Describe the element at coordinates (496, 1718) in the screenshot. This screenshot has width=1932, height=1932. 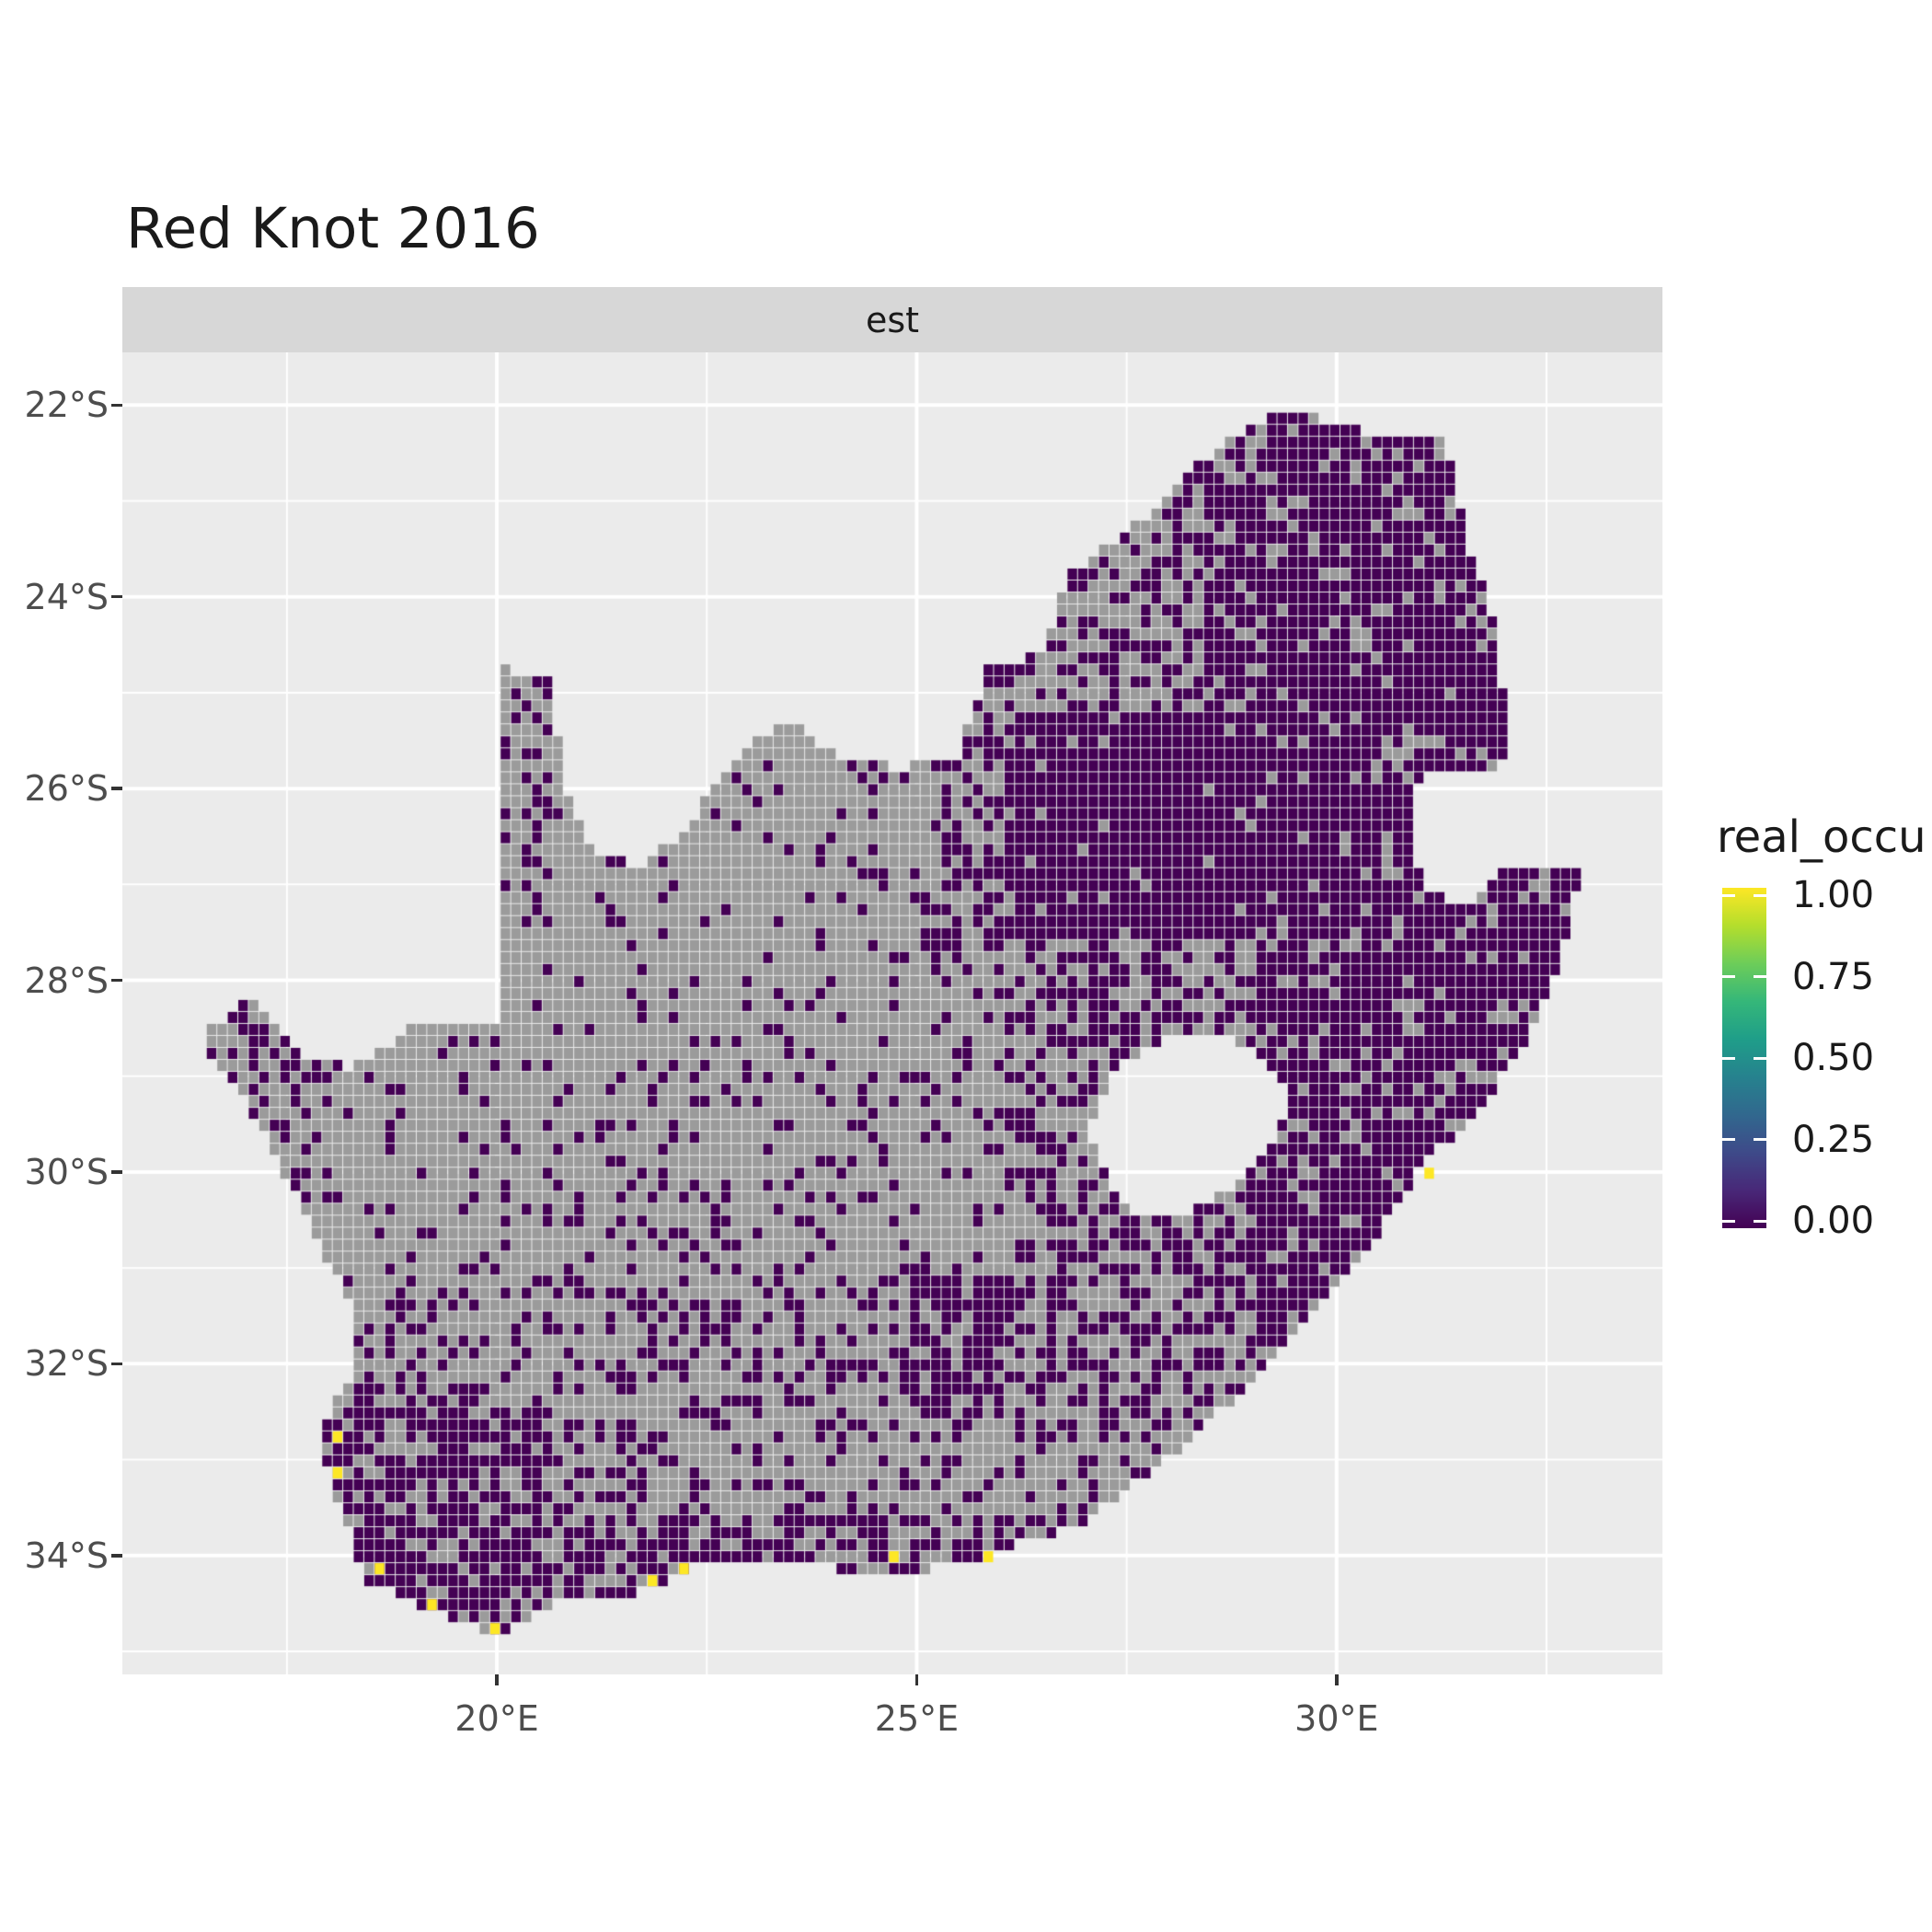
I see `x-tick-label: 20°E` at that location.